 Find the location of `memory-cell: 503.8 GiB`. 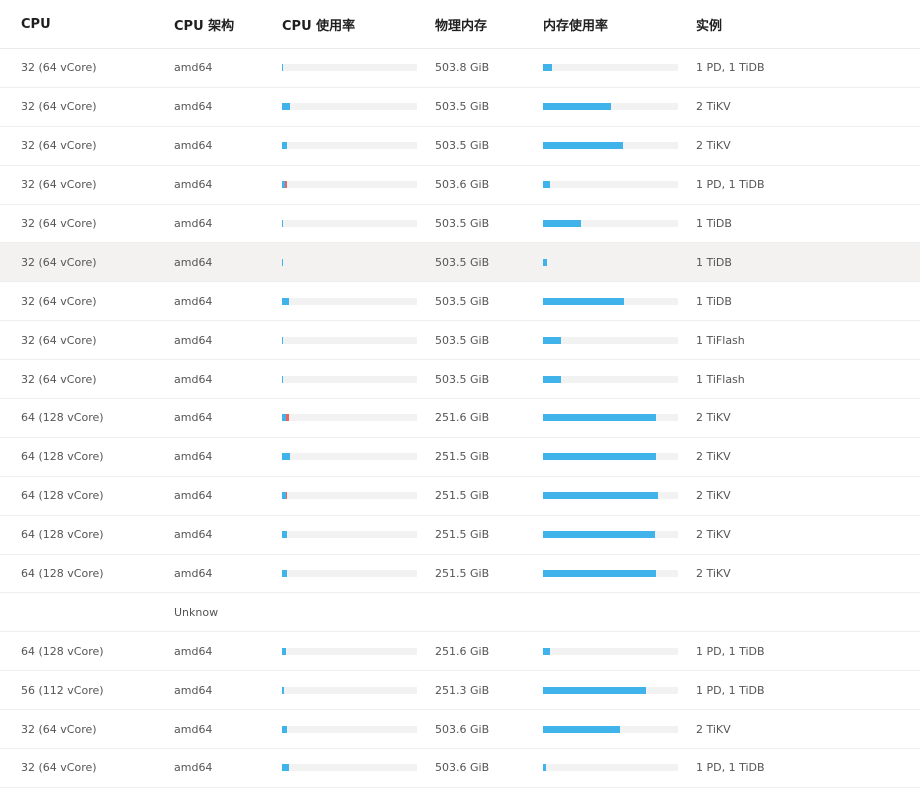

memory-cell: 503.8 GiB is located at coordinates (462, 68).